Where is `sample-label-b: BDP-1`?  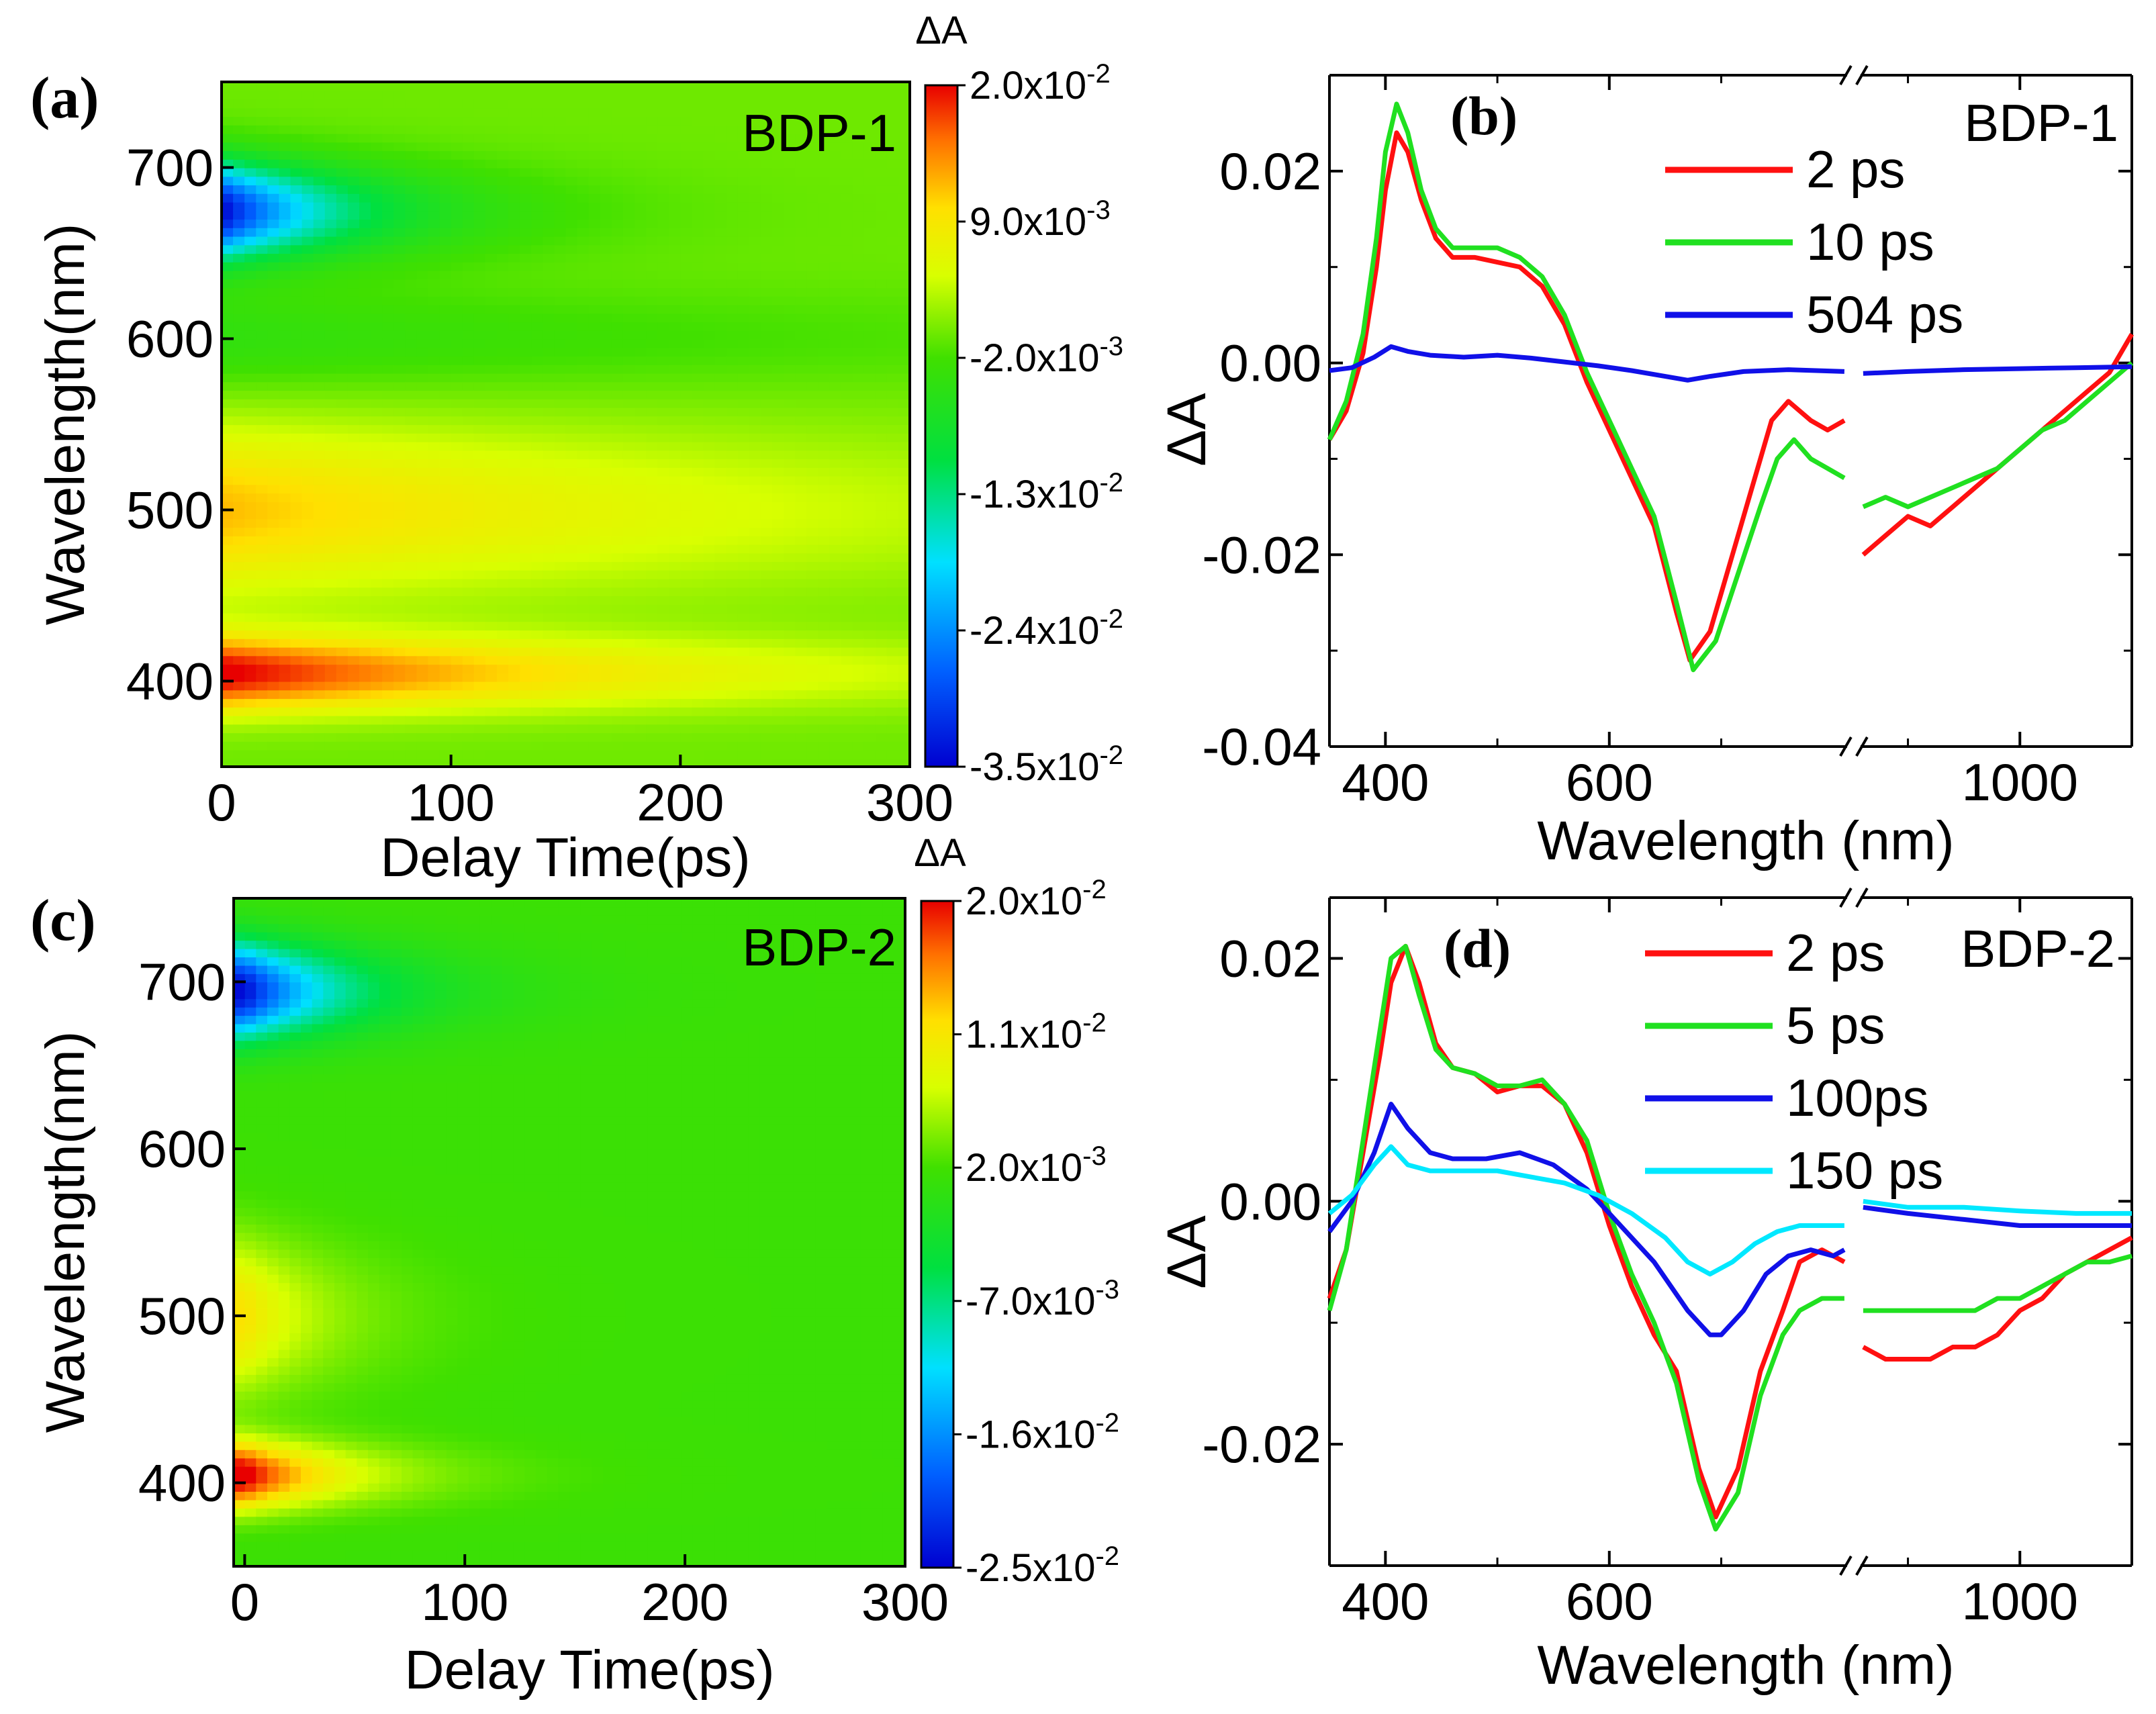 sample-label-b: BDP-1 is located at coordinates (2041, 122).